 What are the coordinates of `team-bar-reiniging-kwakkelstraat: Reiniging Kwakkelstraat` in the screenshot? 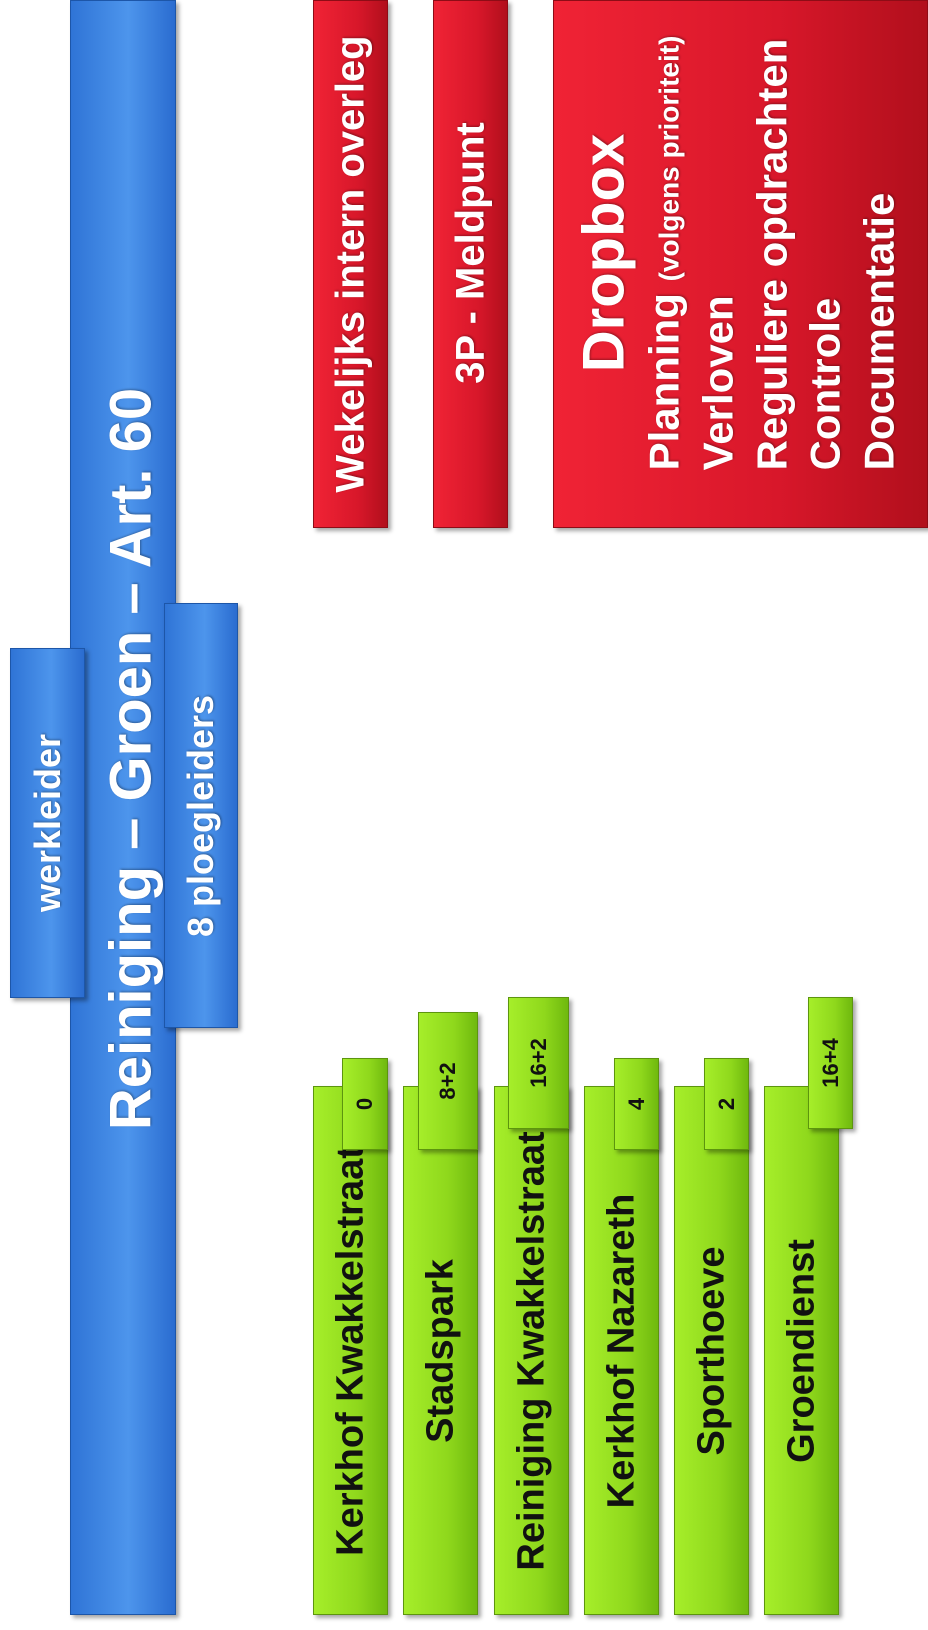 It's located at (531, 1350).